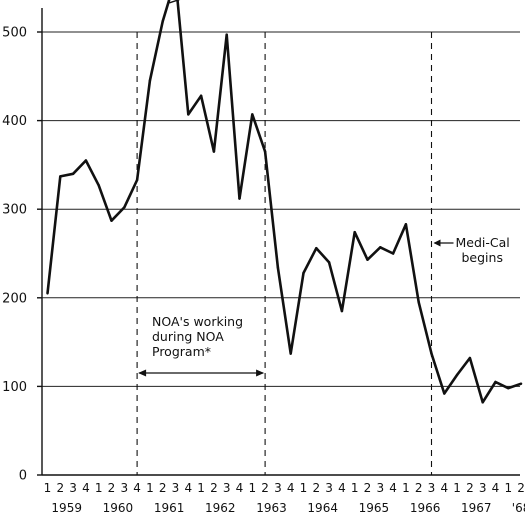 The image size is (525, 525). I want to click on x-tick-label-q17: 1, so click(252, 488).